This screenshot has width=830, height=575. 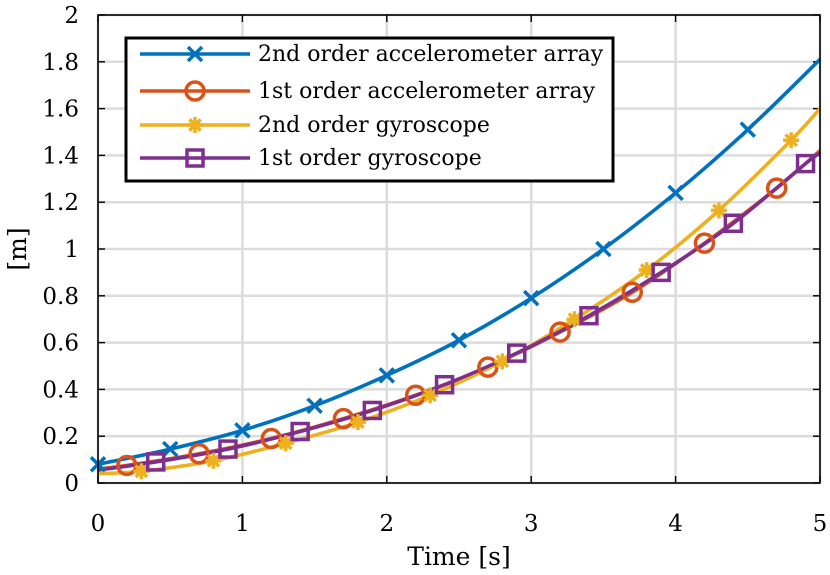 I want to click on legend-label-2: 1st order accelerometer array, so click(x=427, y=91).